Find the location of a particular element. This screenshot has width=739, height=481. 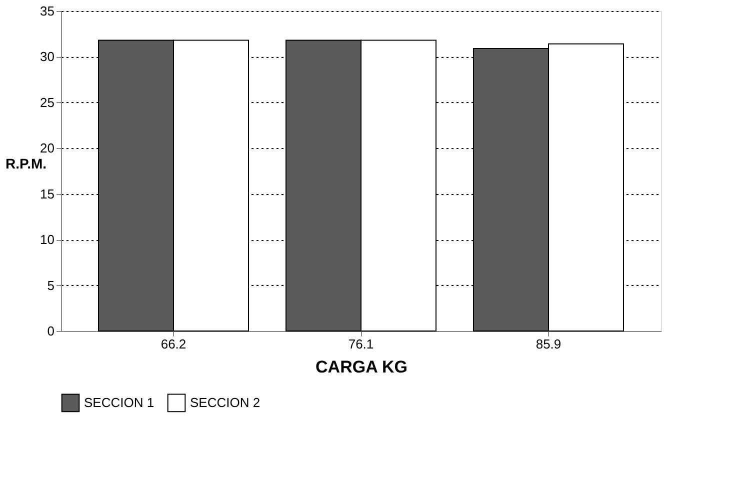

x-tick-label: 76.1 is located at coordinates (361, 344).